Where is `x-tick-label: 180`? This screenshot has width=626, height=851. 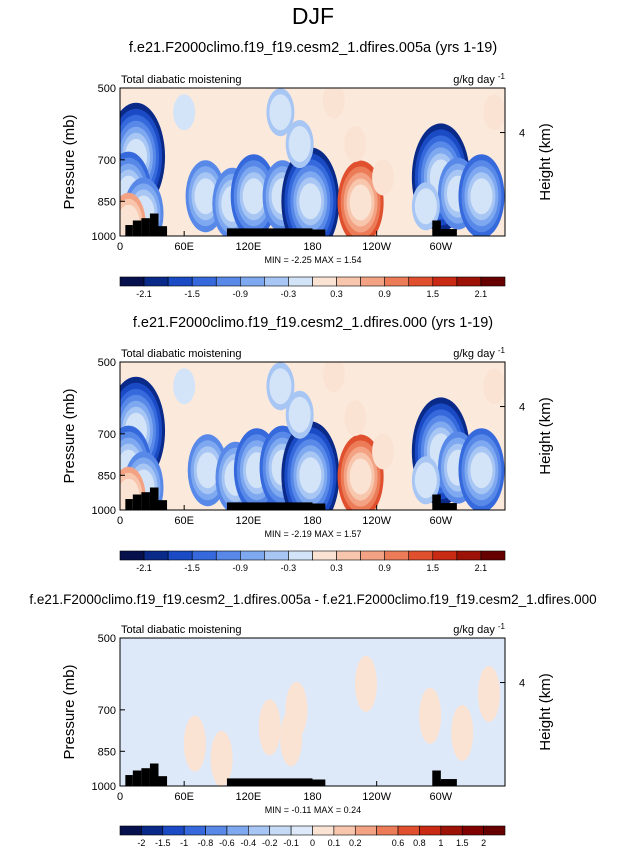
x-tick-label: 180 is located at coordinates (312, 247).